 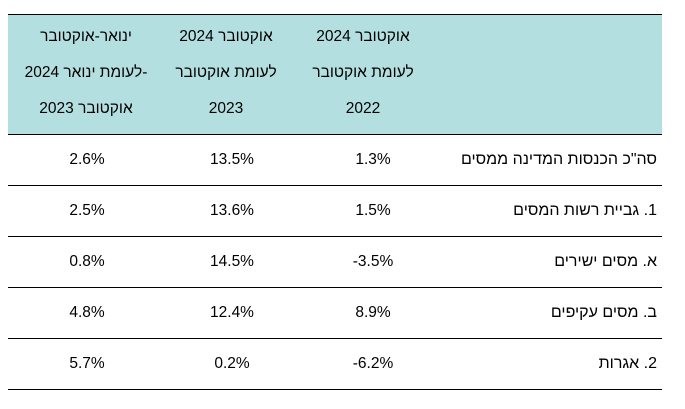 I want to click on cell-oct-2022: 1.5%, so click(x=373, y=210).